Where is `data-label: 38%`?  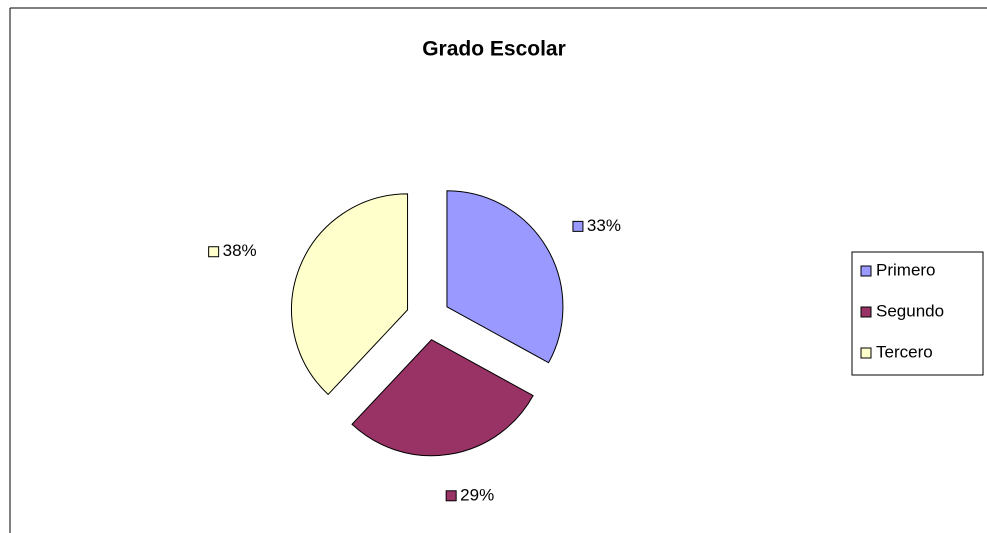
data-label: 38% is located at coordinates (240, 250).